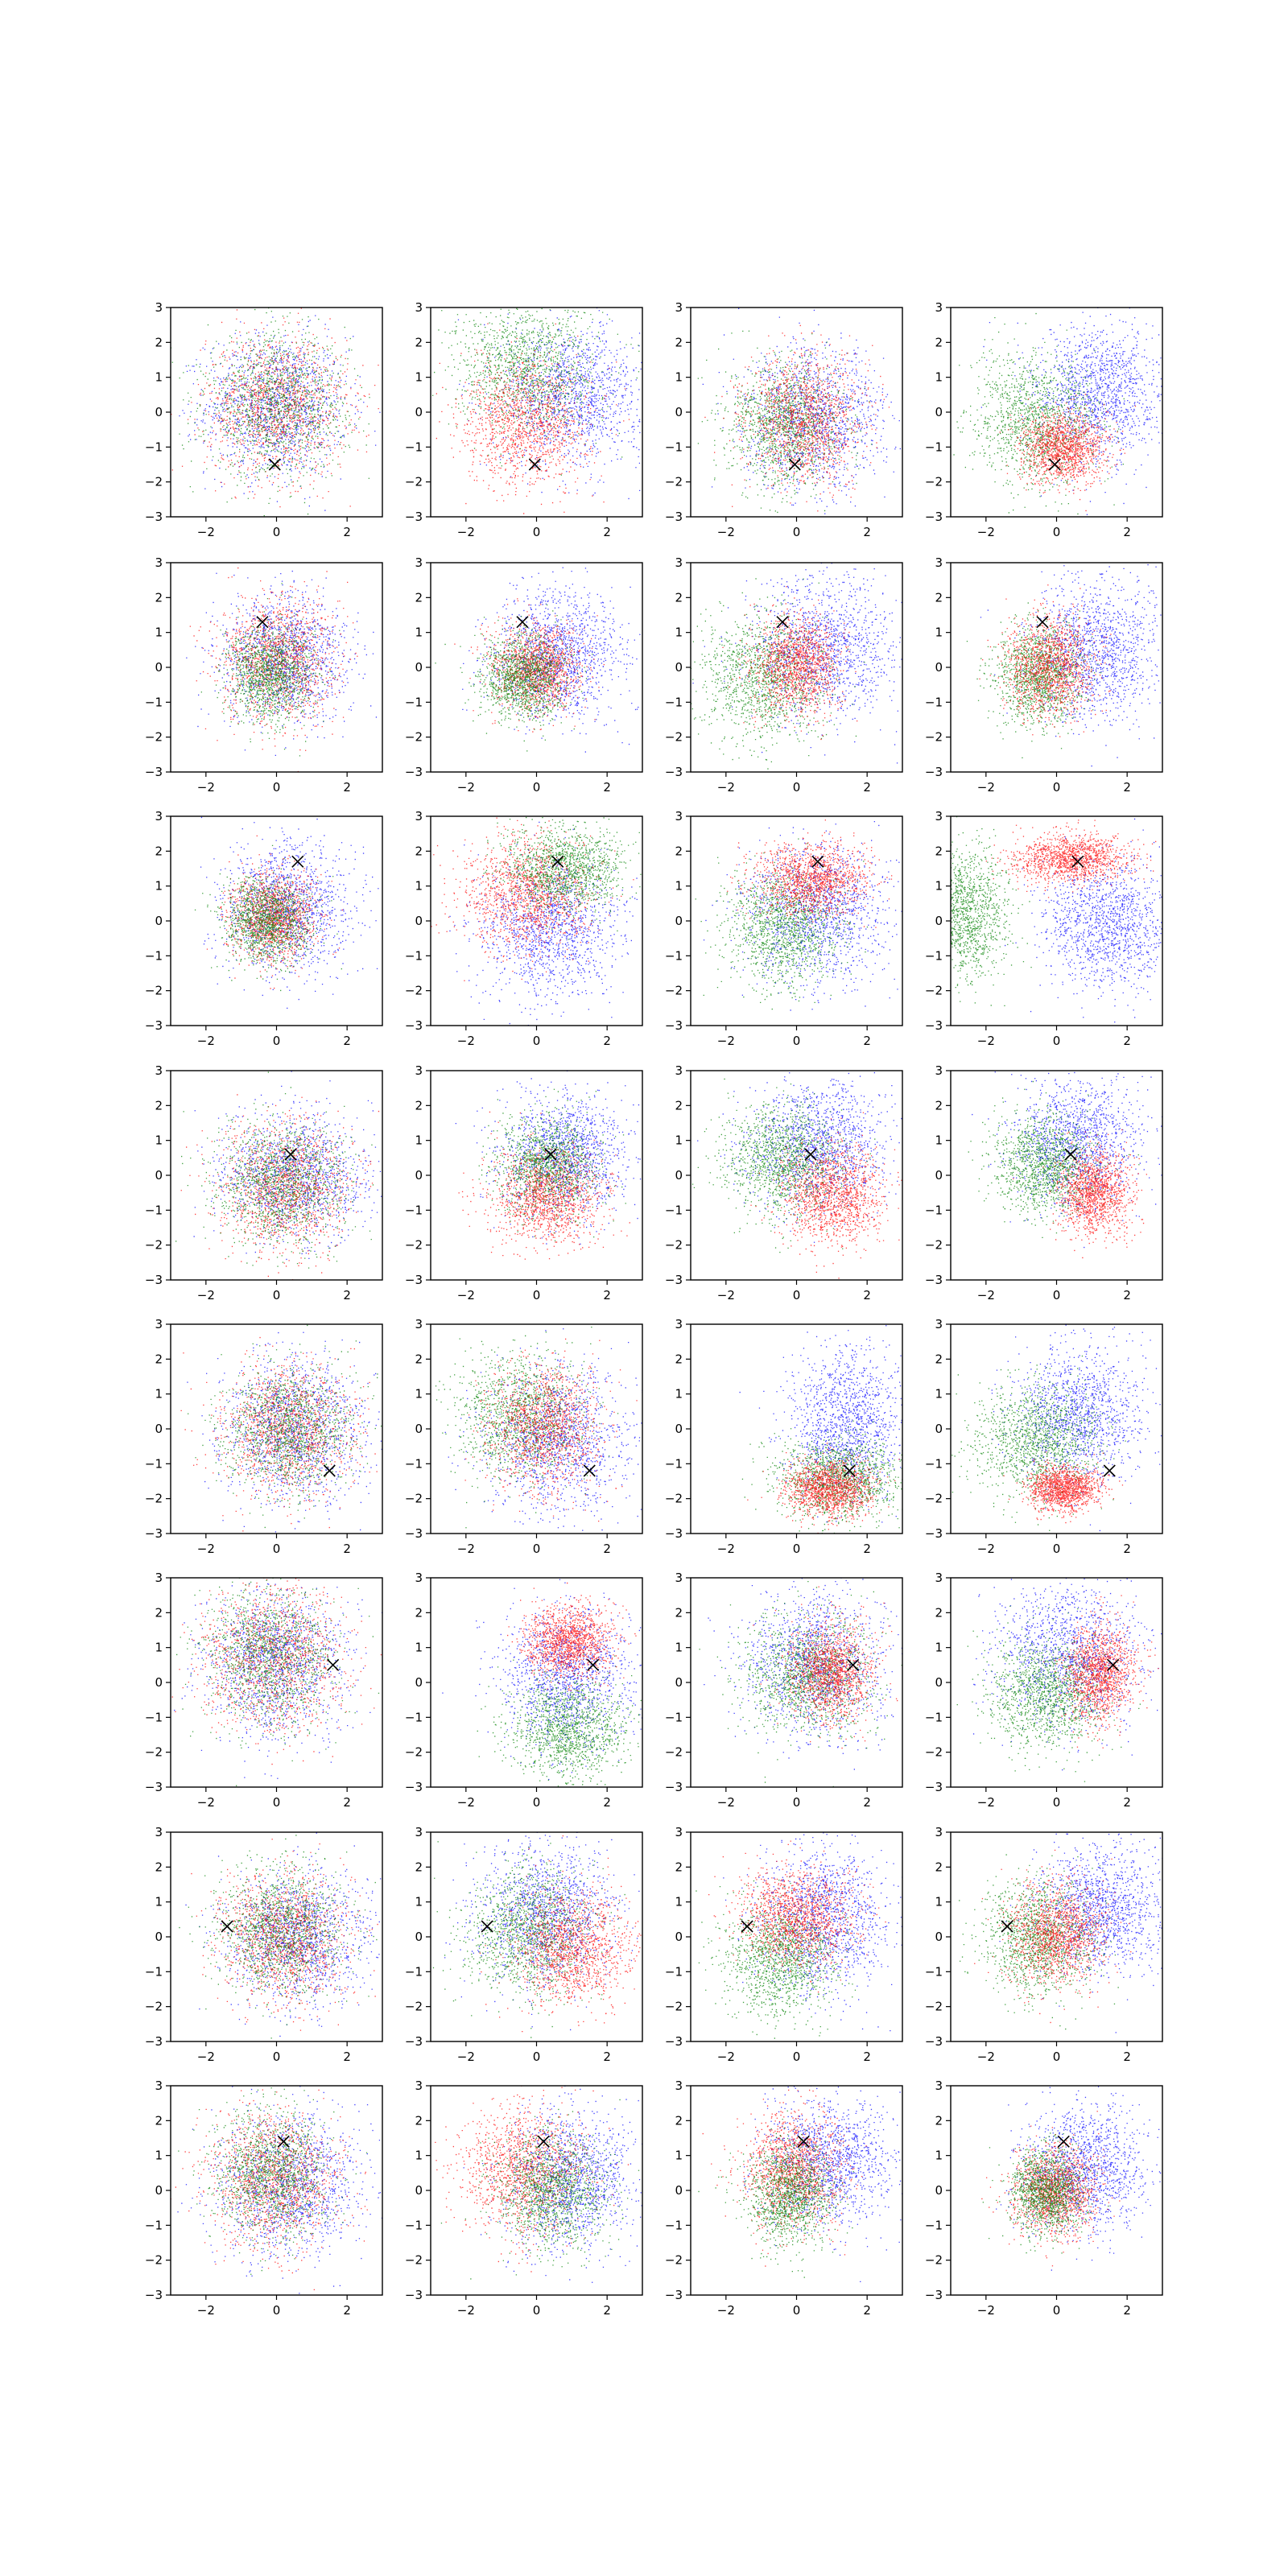 This screenshot has width=1288, height=2576. I want to click on axes-frame, so click(1056, 2190).